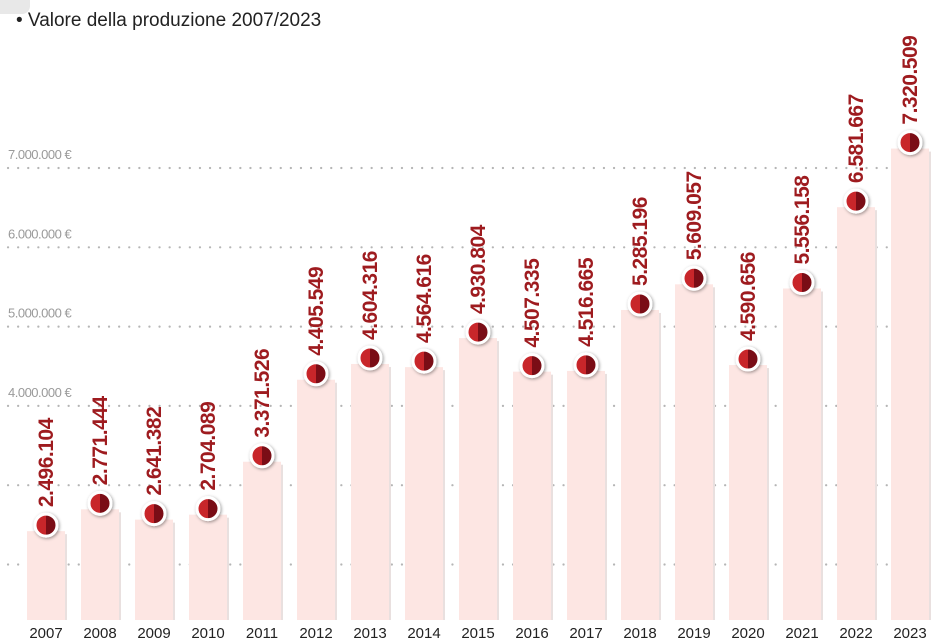 Image resolution: width=935 pixels, height=642 pixels. I want to click on x-tick-label: 2007, so click(45, 633).